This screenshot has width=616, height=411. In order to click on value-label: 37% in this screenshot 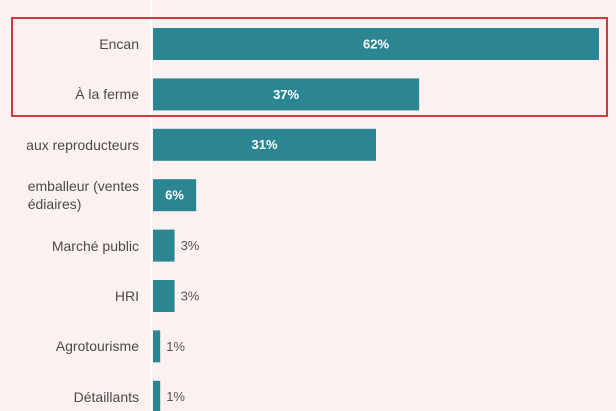, I will do `click(286, 94)`.